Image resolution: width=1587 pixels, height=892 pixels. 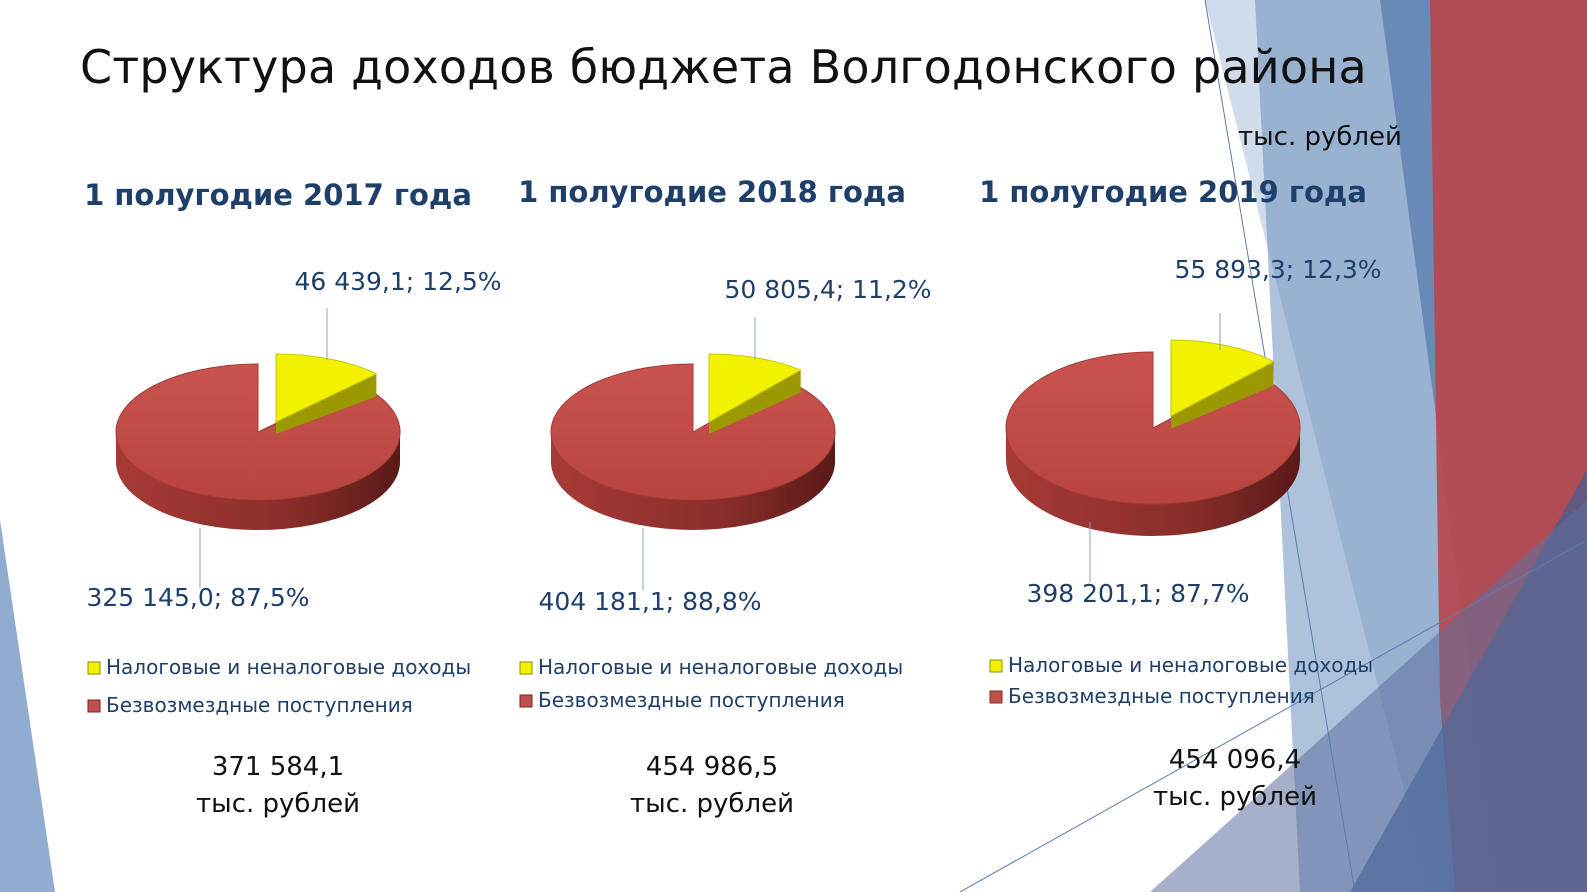 I want to click on bg-left-wedge, so click(x=27, y=706).